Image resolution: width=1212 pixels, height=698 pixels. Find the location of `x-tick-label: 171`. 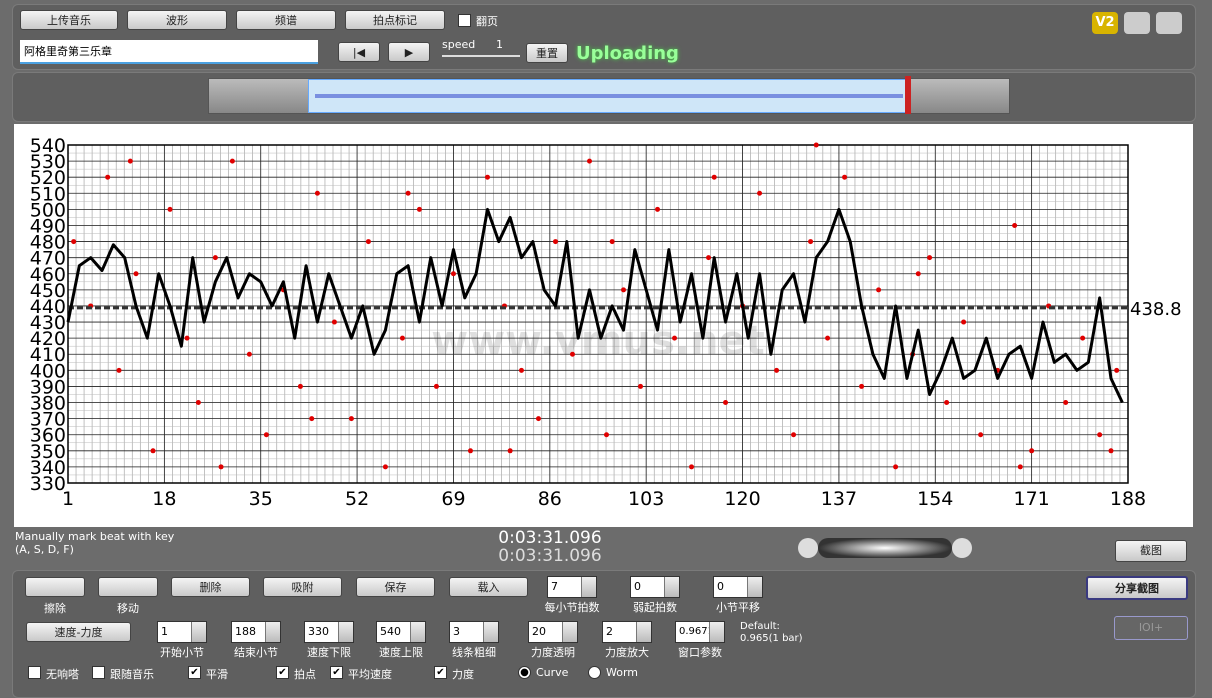

x-tick-label: 171 is located at coordinates (1032, 499).